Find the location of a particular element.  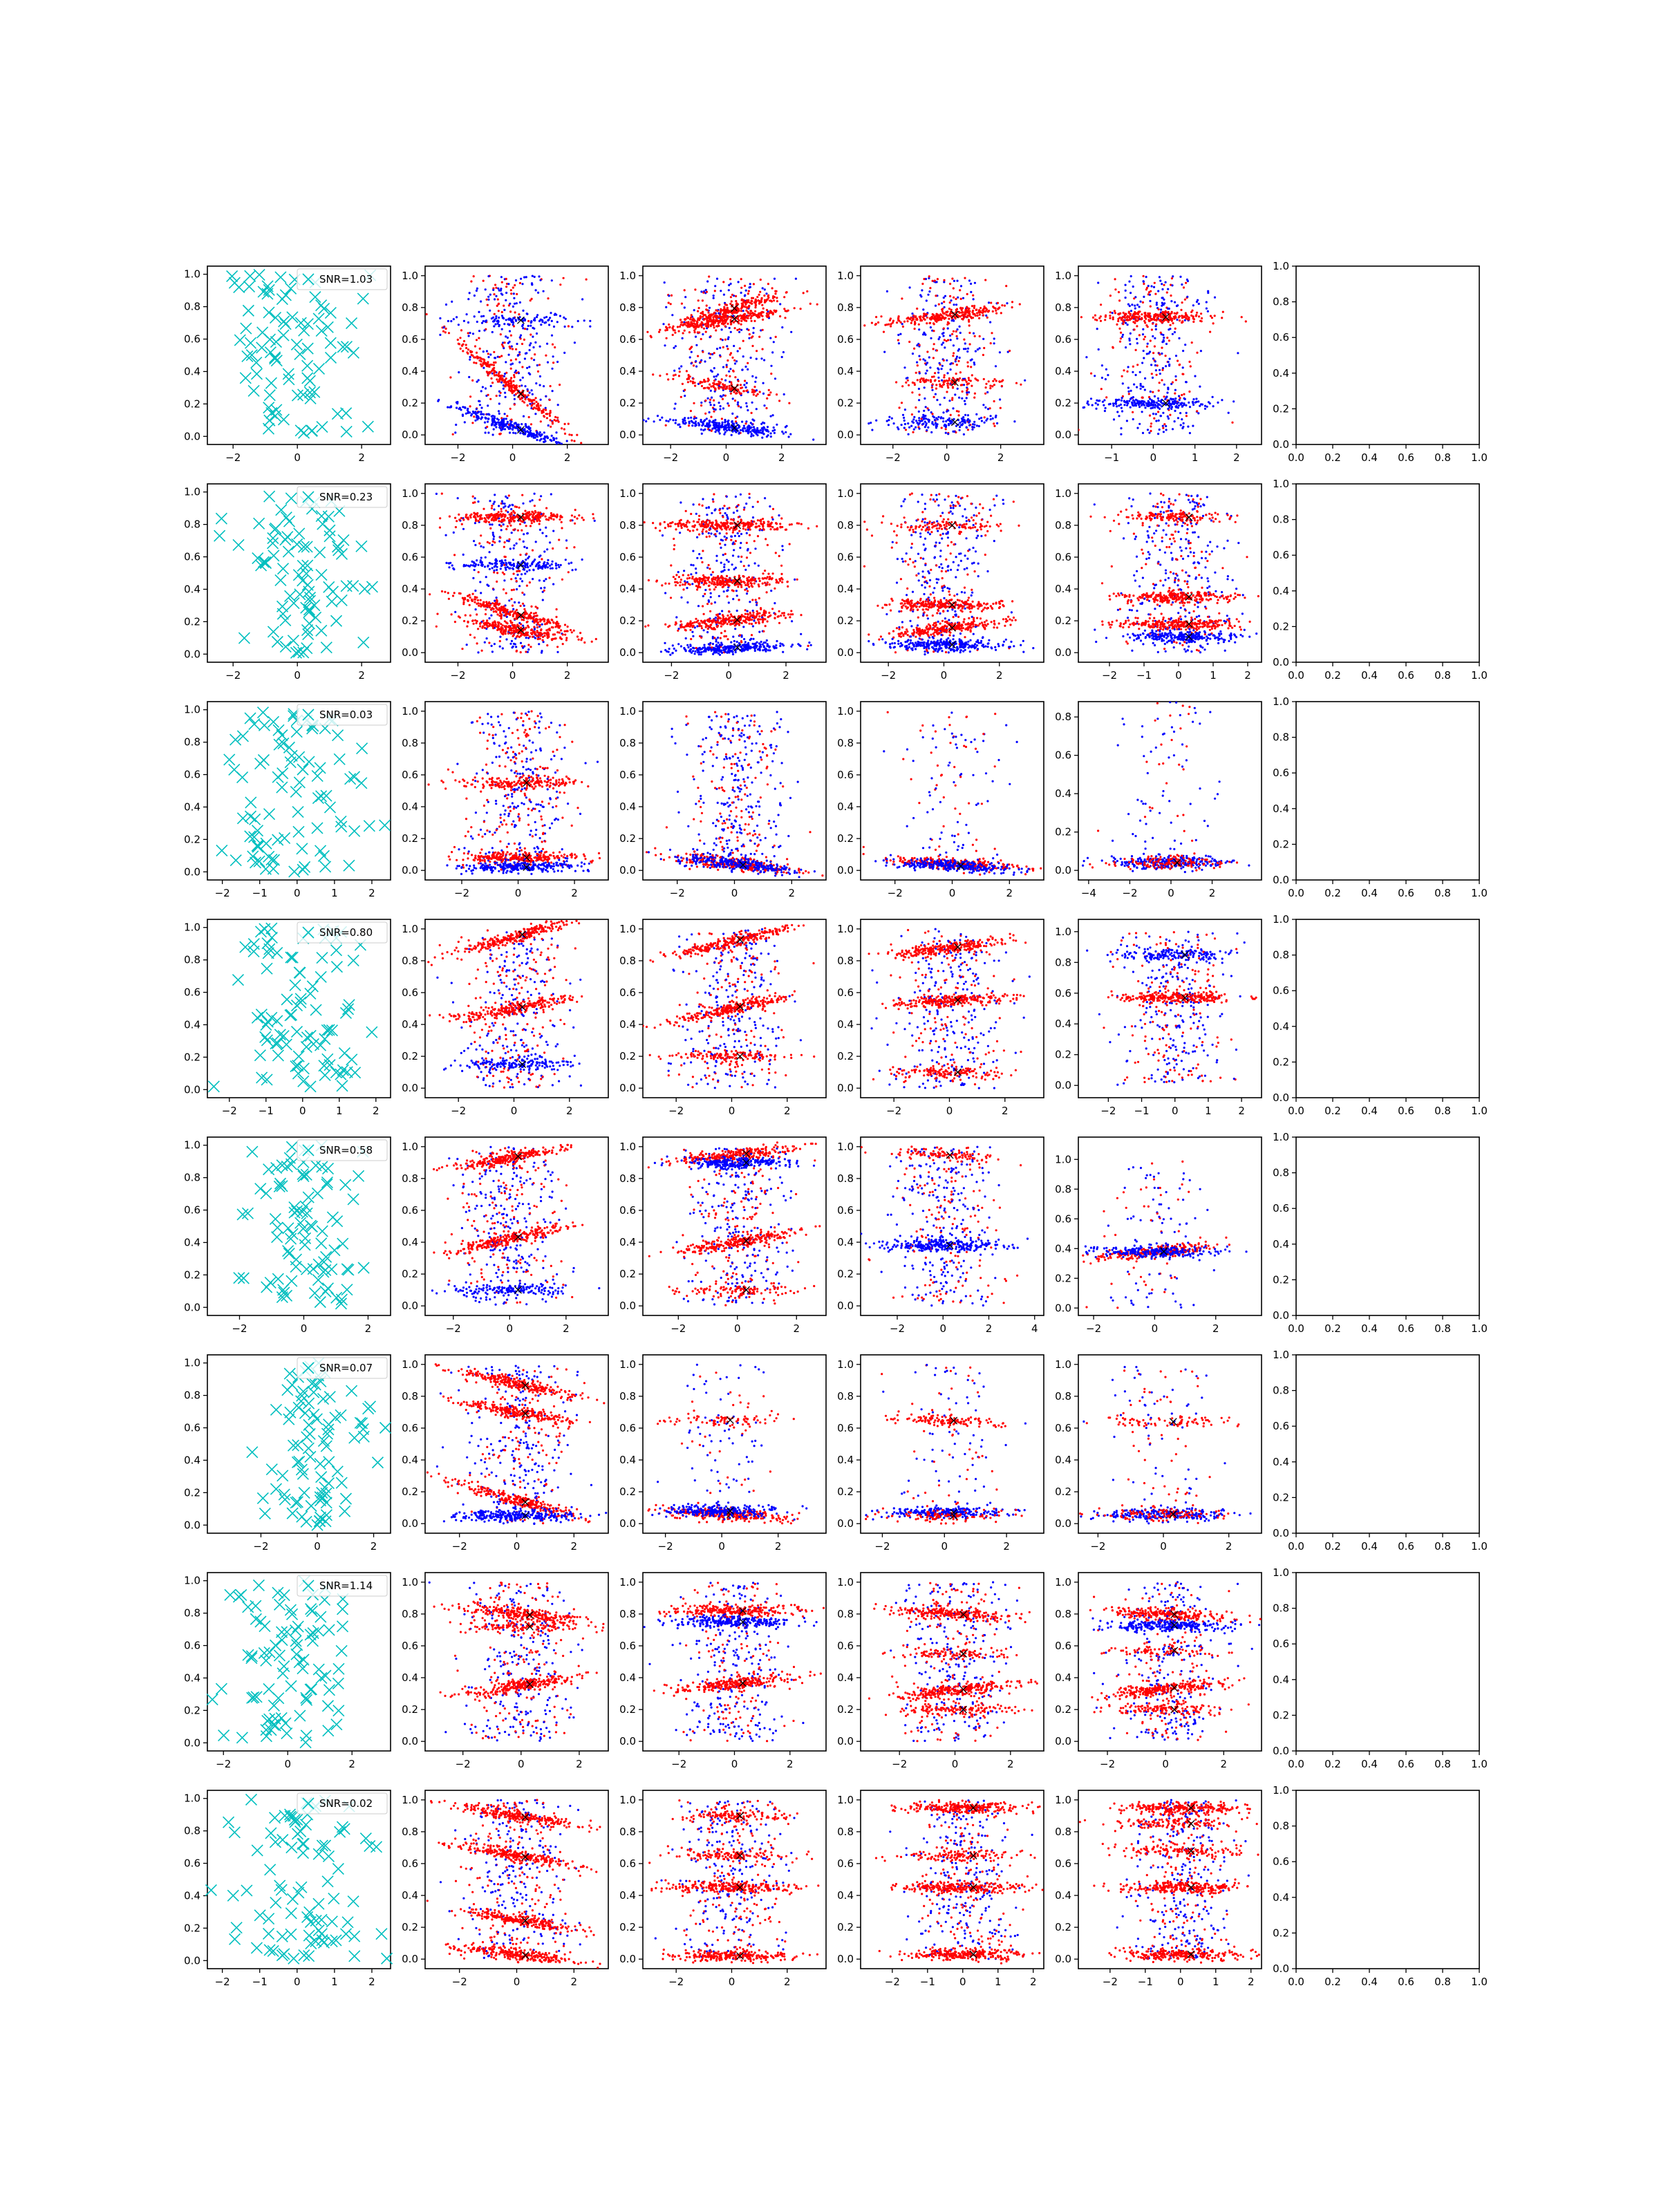

x-tick-label: 2 is located at coordinates (1236, 458).